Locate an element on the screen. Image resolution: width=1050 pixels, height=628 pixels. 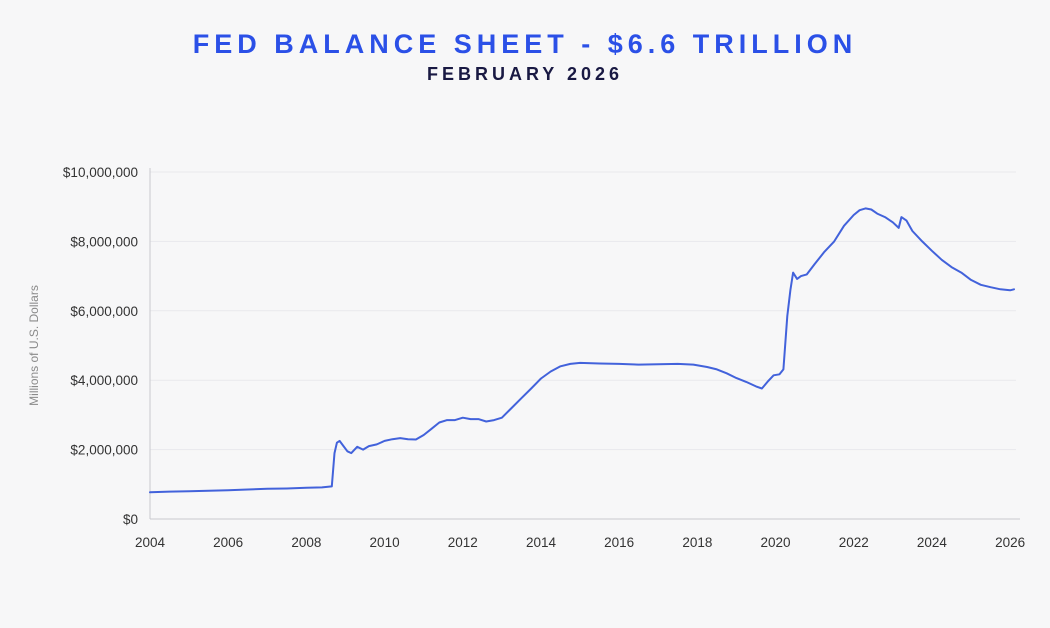
x-axis-tick-label: 2006 is located at coordinates (228, 542).